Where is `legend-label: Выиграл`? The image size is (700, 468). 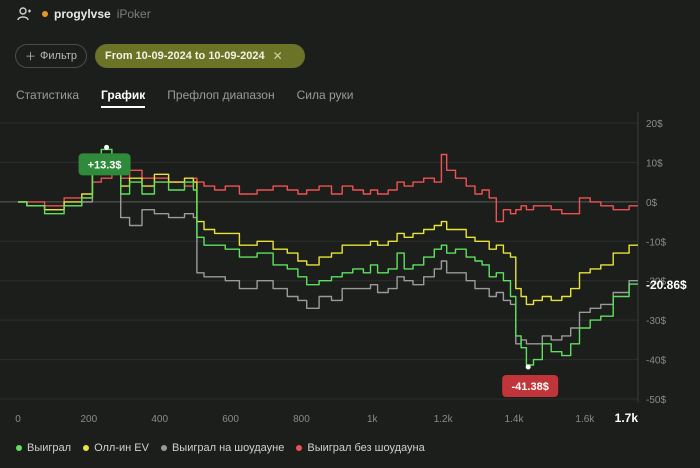
legend-label: Выиграл is located at coordinates (49, 448).